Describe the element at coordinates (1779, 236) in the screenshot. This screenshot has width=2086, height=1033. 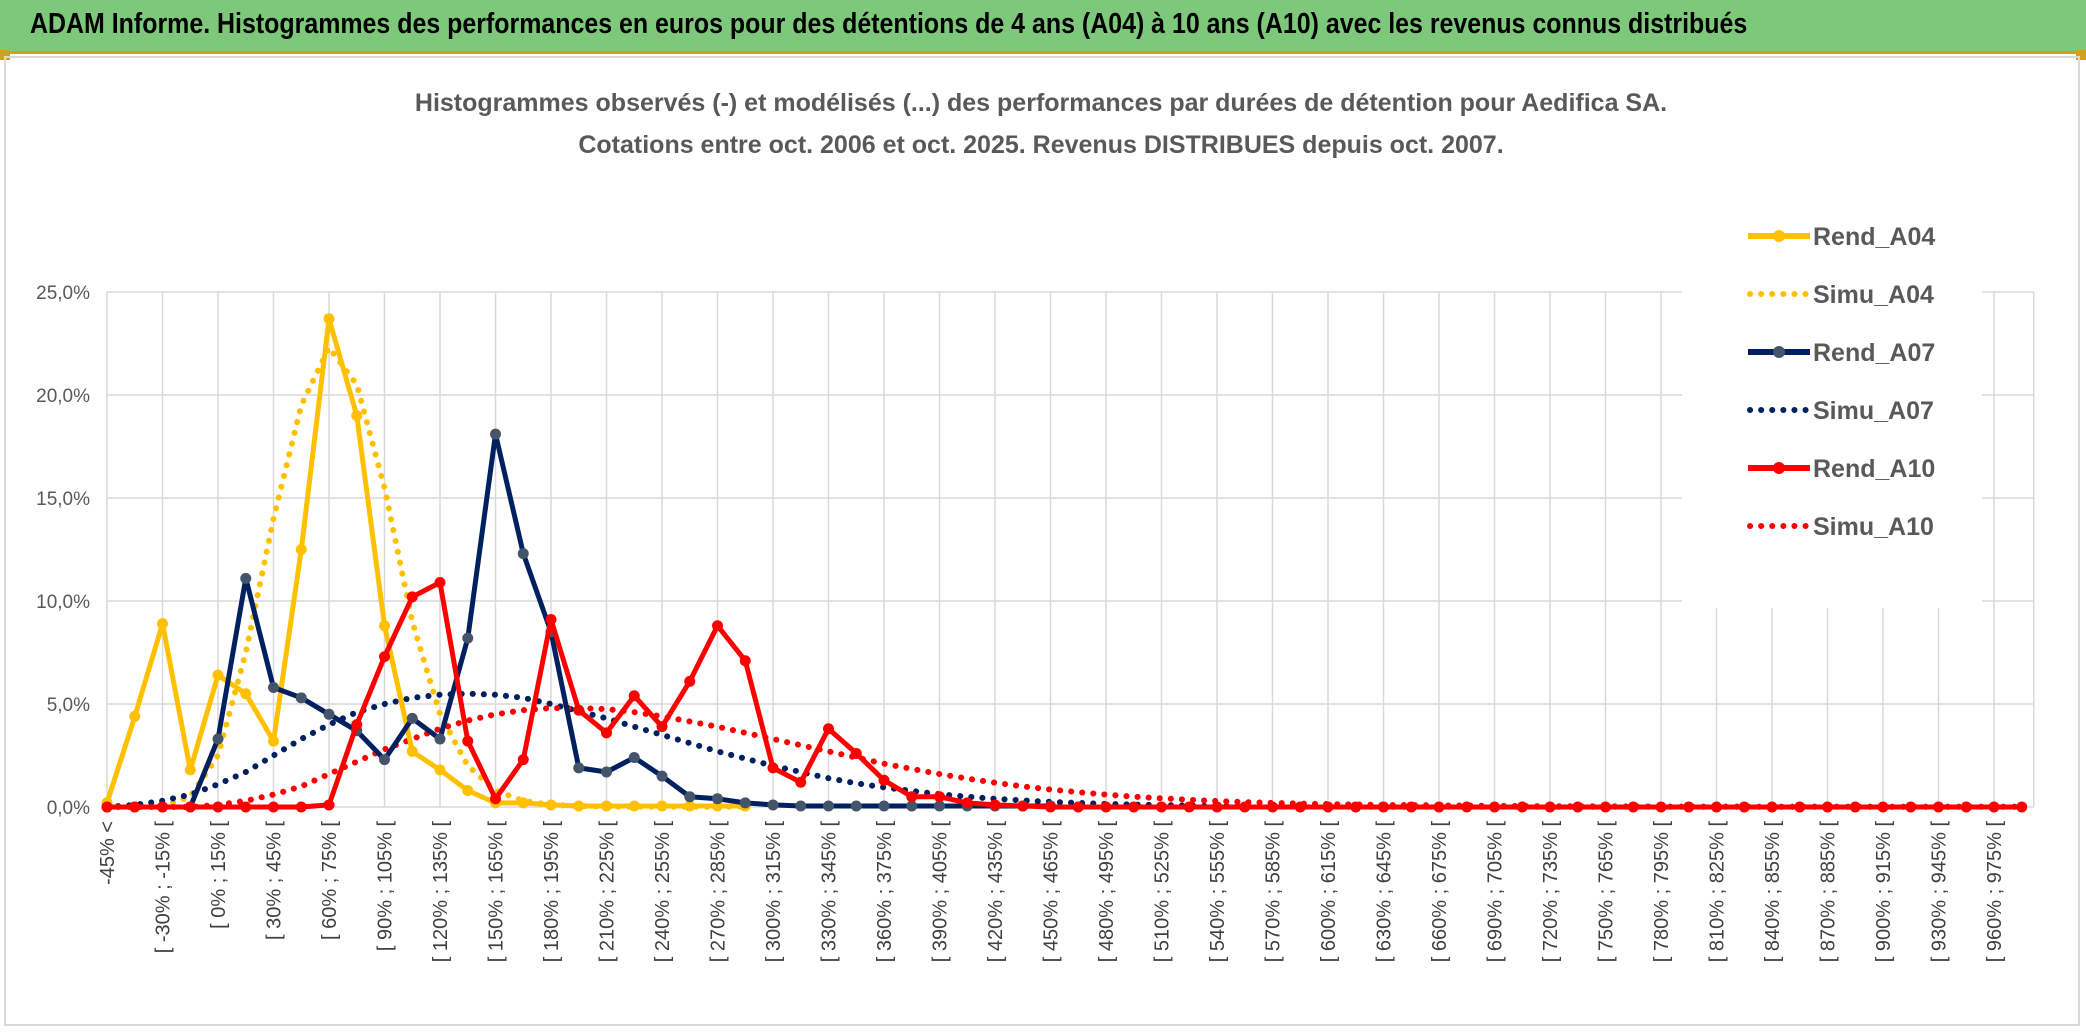
I see `legend-marker` at that location.